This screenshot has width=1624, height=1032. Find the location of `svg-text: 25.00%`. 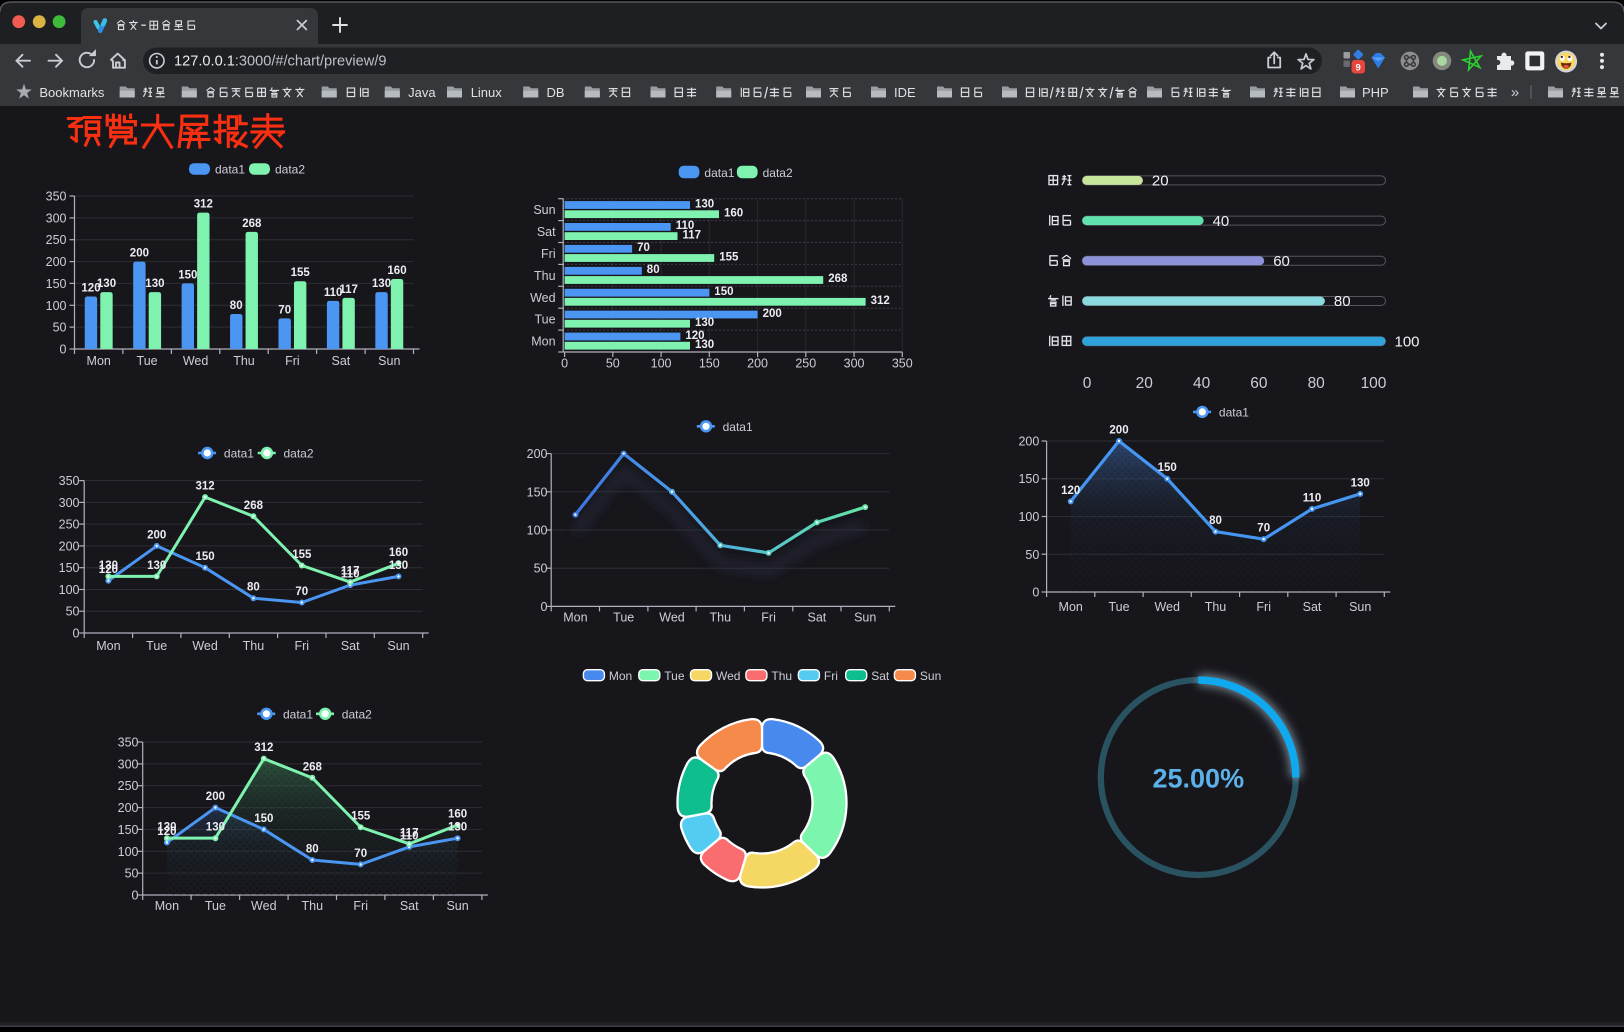

svg-text: 25.00% is located at coordinates (1199, 779).